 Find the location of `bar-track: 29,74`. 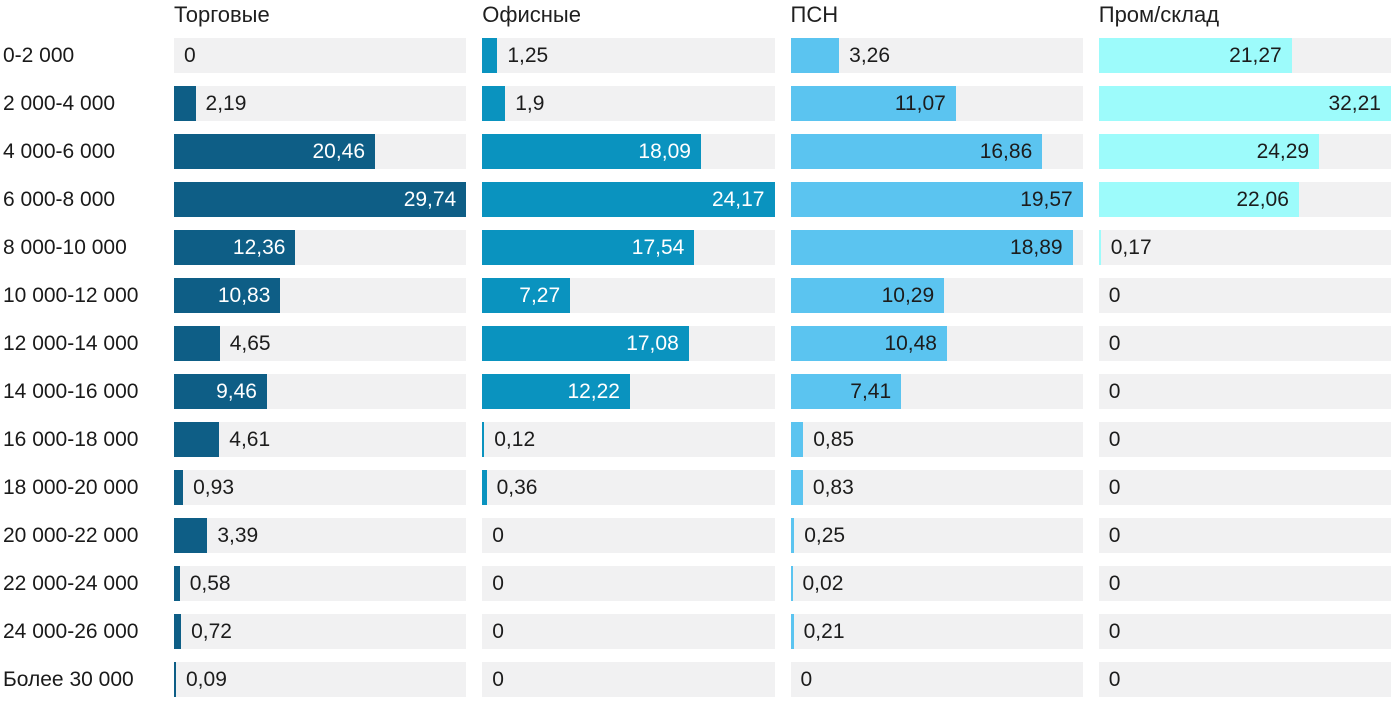

bar-track: 29,74 is located at coordinates (320, 199).